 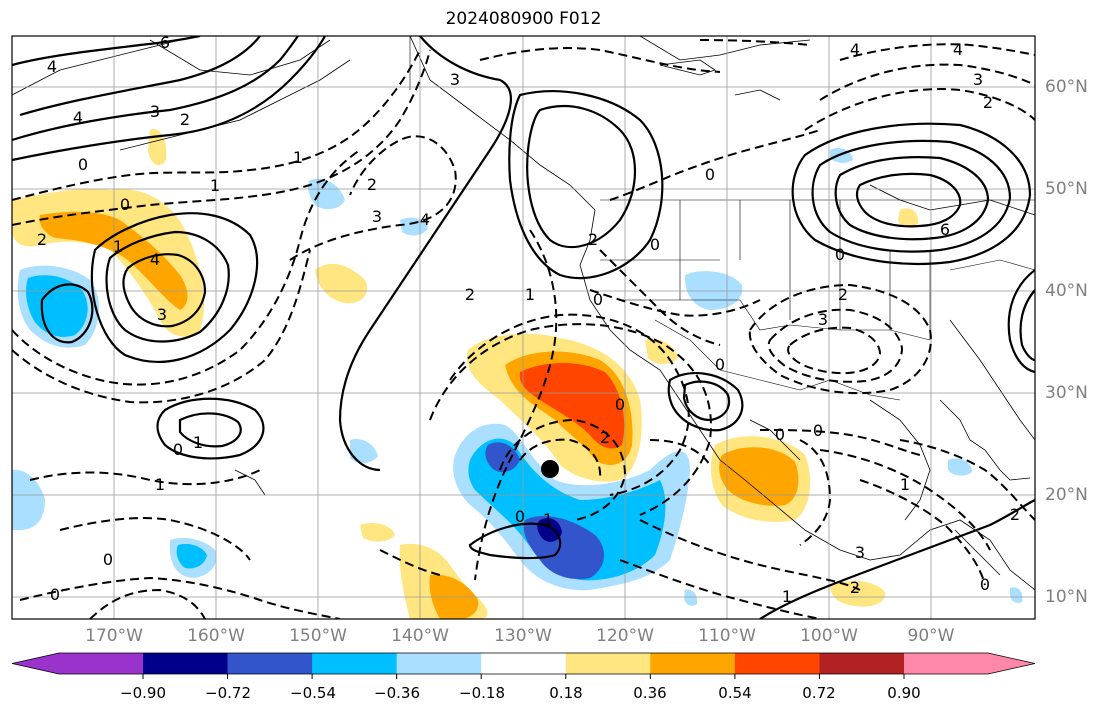 What do you see at coordinates (523, 636) in the screenshot?
I see `lon-label: 130°W` at bounding box center [523, 636].